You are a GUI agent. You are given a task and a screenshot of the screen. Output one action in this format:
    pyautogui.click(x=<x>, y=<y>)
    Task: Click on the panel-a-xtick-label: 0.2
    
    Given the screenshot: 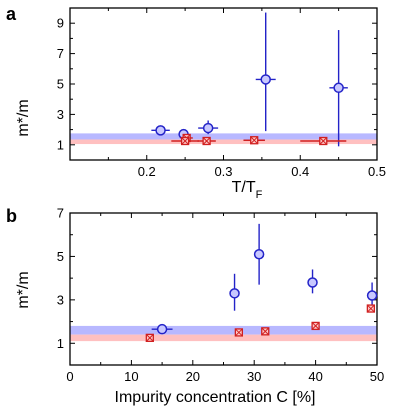 What is the action you would take?
    pyautogui.click(x=147, y=171)
    